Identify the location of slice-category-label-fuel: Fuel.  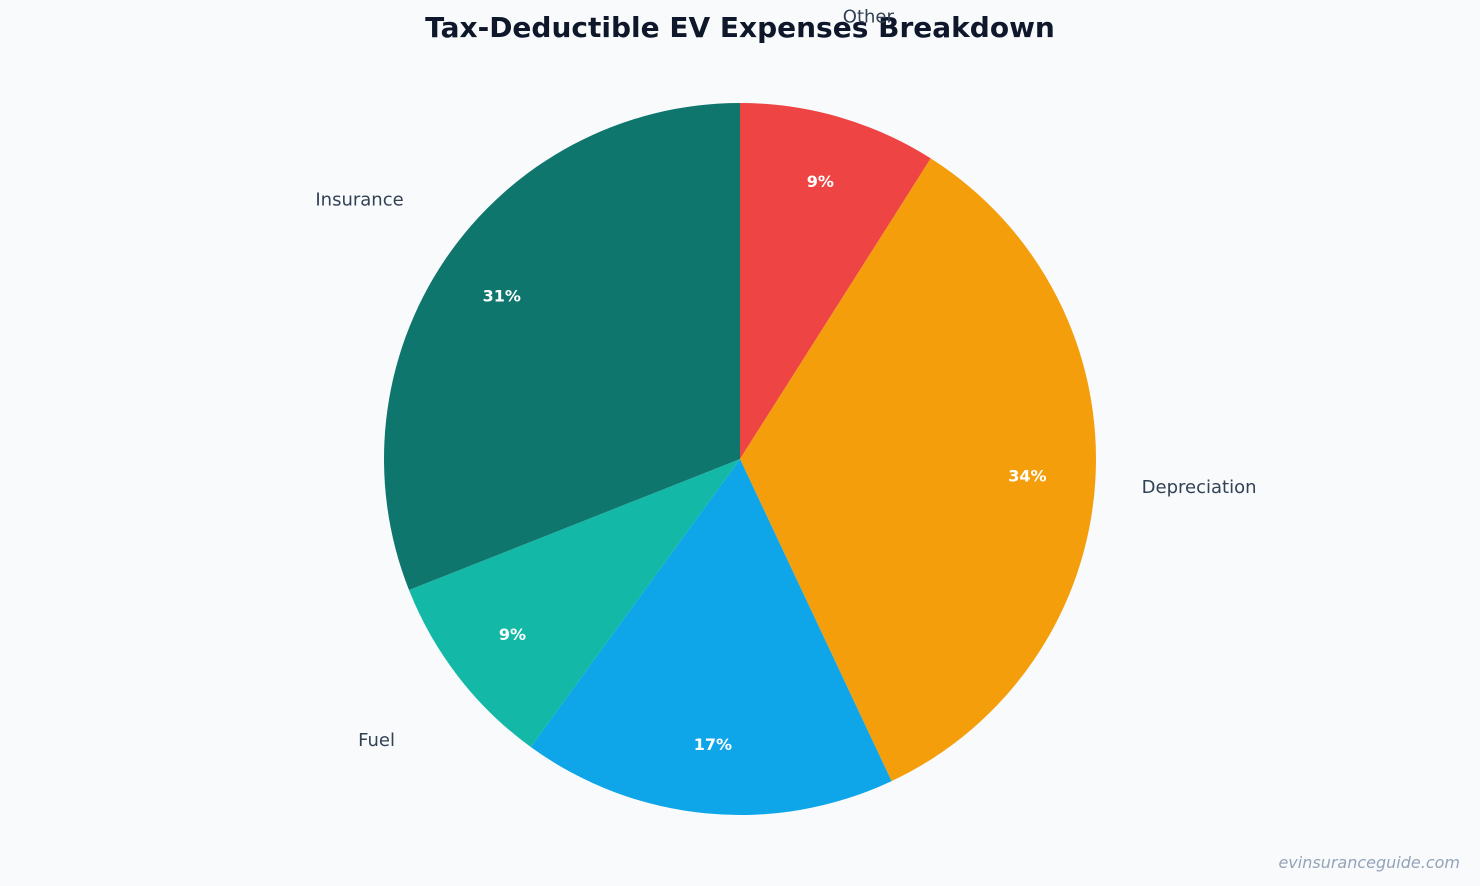
(376, 740).